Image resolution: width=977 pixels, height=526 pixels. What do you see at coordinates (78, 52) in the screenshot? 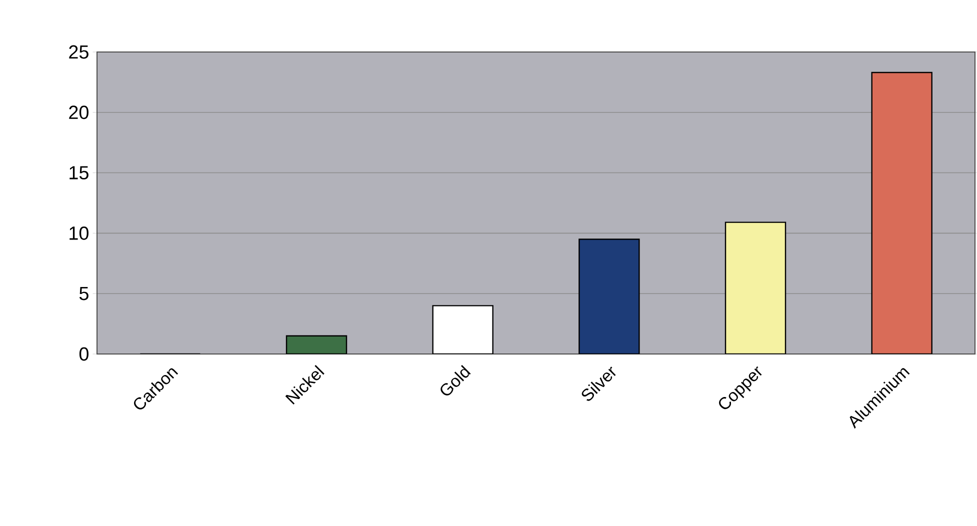
I see `y-tick-label: 25` at bounding box center [78, 52].